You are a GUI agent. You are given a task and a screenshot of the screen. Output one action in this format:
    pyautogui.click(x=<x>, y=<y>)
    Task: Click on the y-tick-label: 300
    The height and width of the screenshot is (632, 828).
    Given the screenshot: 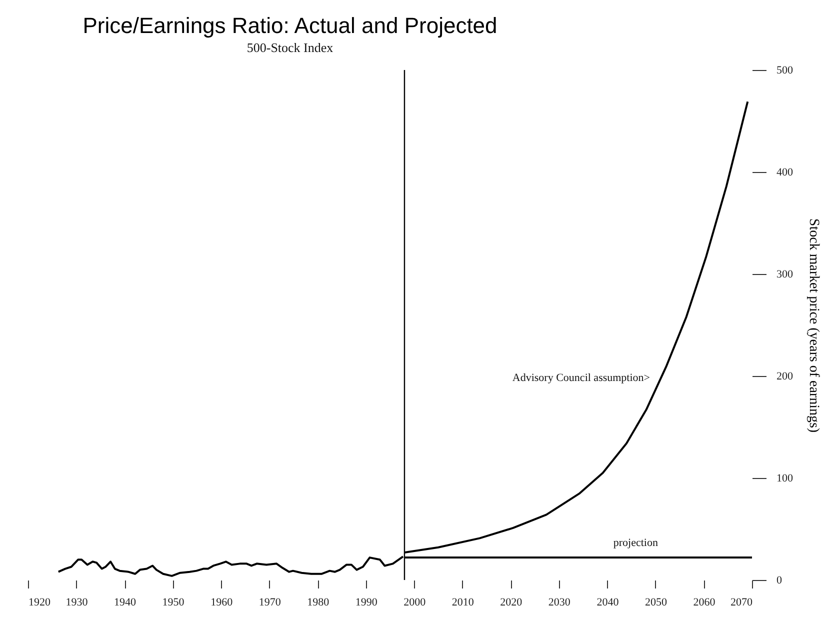 What is the action you would take?
    pyautogui.click(x=785, y=274)
    